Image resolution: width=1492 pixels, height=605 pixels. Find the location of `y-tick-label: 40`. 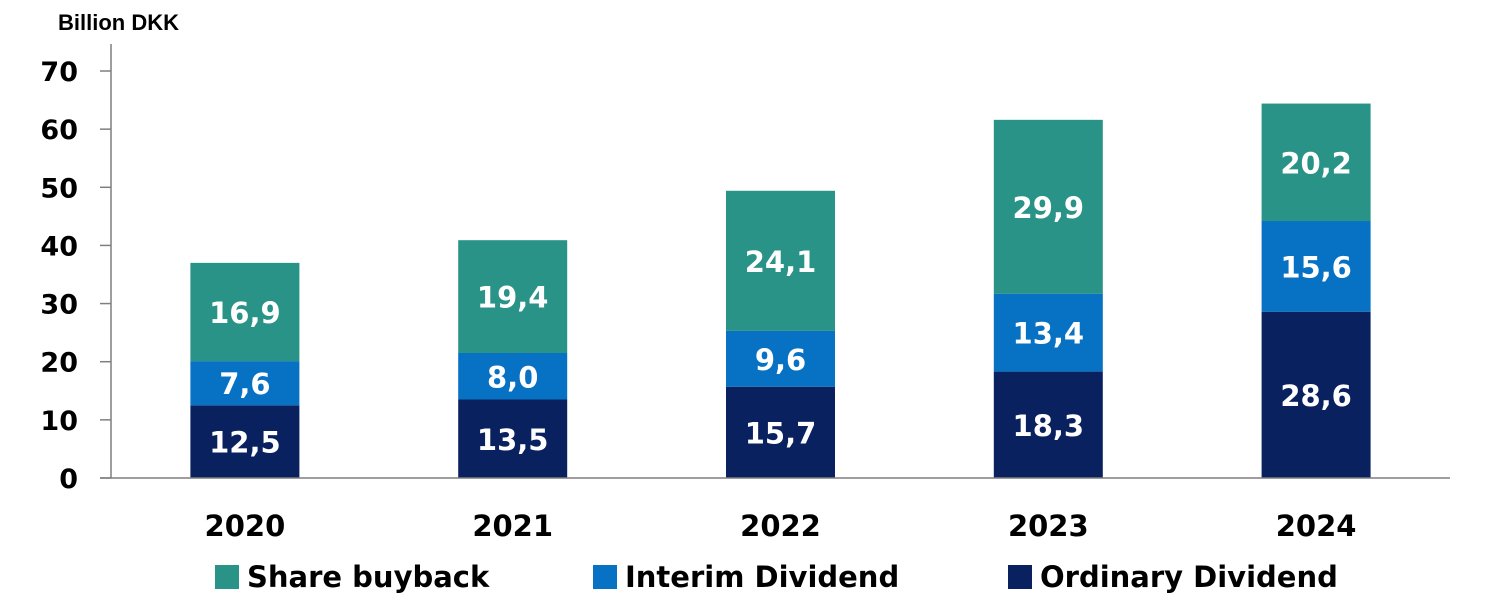

y-tick-label: 40 is located at coordinates (59, 246).